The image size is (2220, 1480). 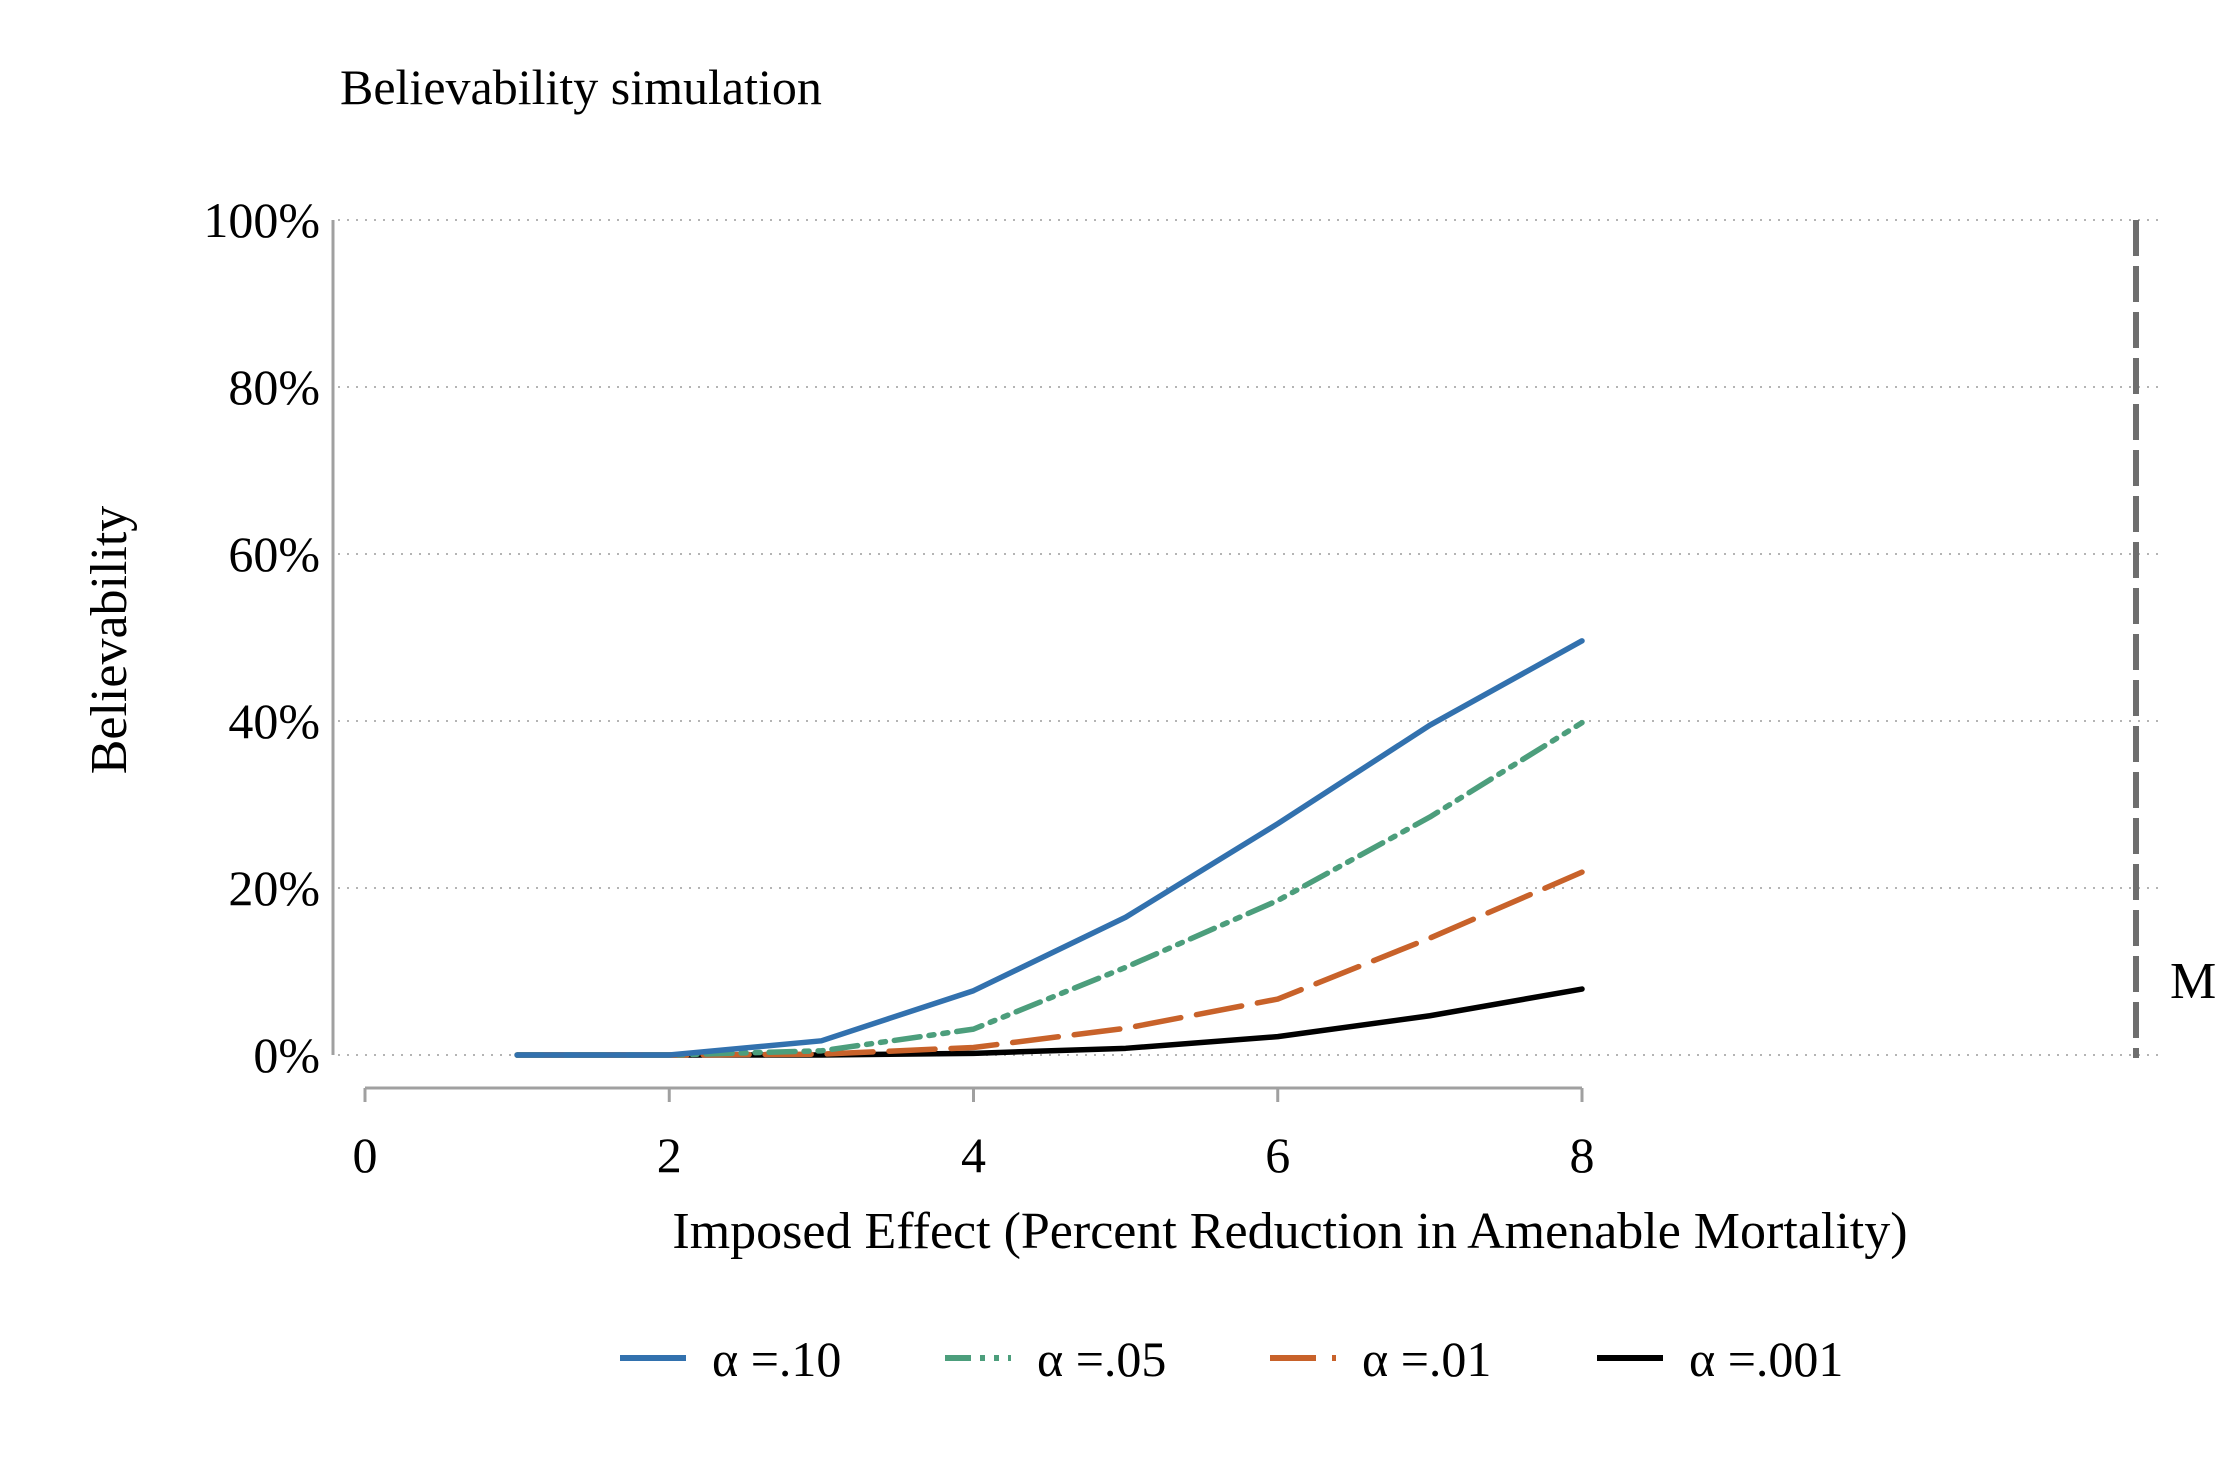 I want to click on x-tick-label: 8, so click(x=1582, y=1155).